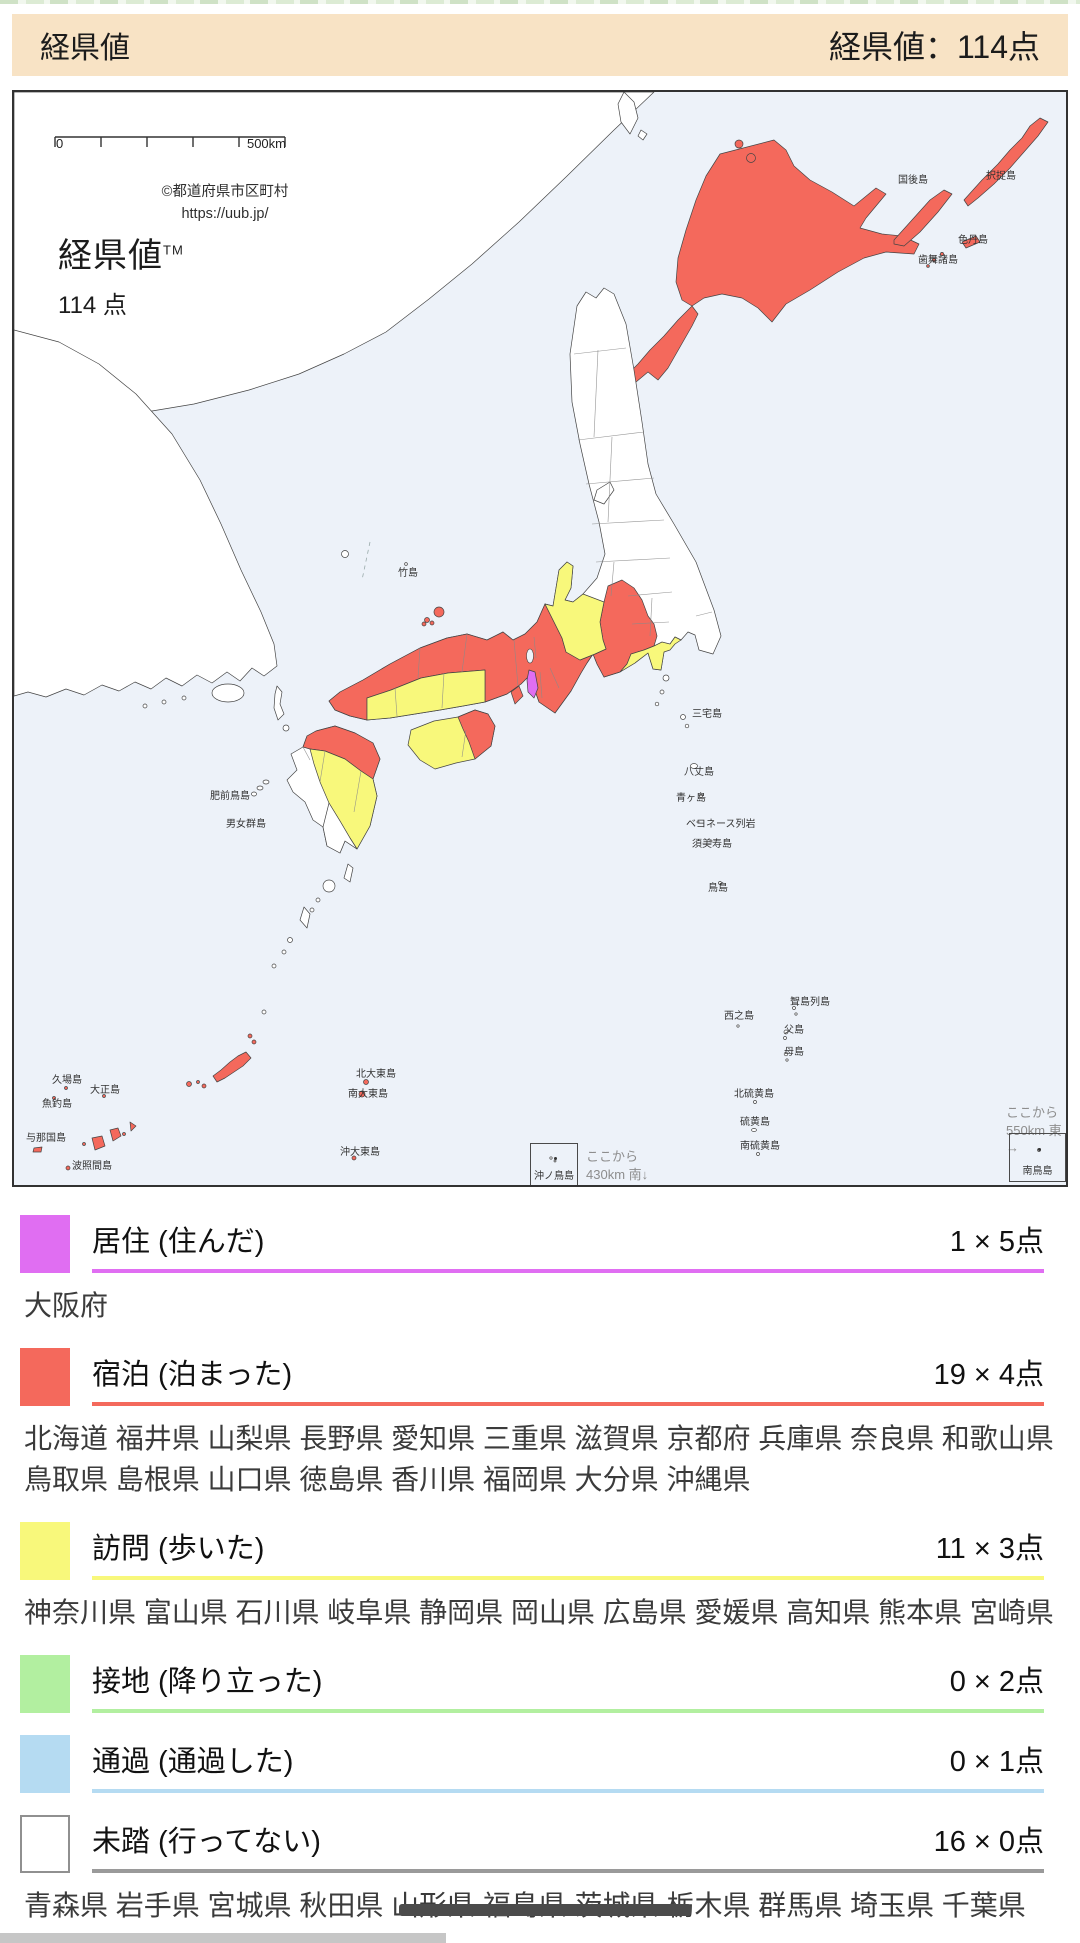 The height and width of the screenshot is (1943, 1080). What do you see at coordinates (170, 141) in the screenshot?
I see `scale-ruler` at bounding box center [170, 141].